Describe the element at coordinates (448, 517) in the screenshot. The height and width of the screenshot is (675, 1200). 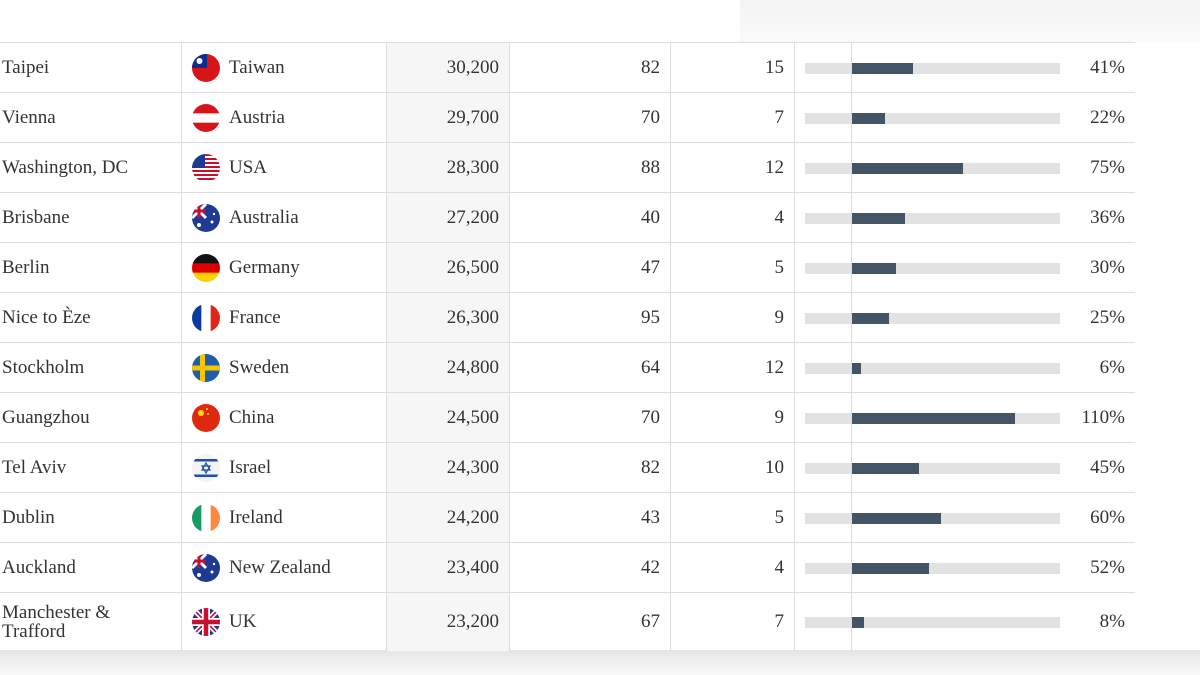
I see `visitors-cell: 24,200` at that location.